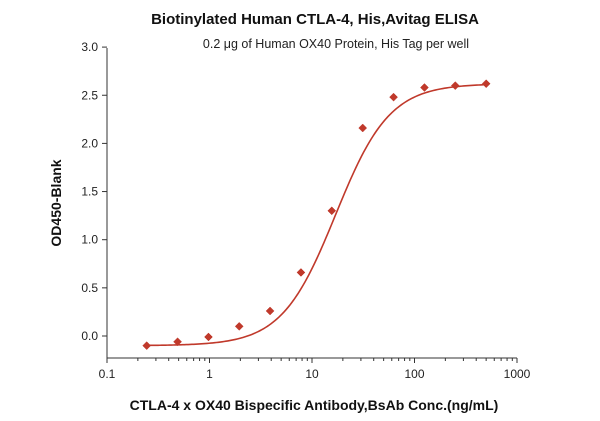  What do you see at coordinates (517, 374) in the screenshot?
I see `x-tick-label: 1000` at bounding box center [517, 374].